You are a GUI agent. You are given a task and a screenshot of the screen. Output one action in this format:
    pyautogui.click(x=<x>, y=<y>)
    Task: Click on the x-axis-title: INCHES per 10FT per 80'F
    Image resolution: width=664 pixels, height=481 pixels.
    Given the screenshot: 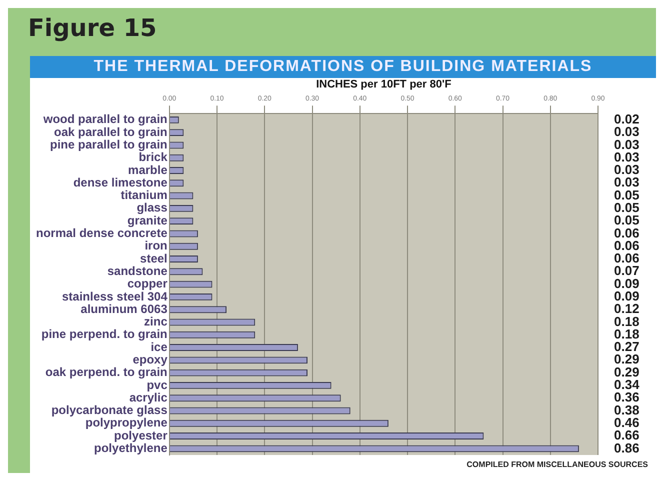 What is the action you would take?
    pyautogui.click(x=384, y=84)
    